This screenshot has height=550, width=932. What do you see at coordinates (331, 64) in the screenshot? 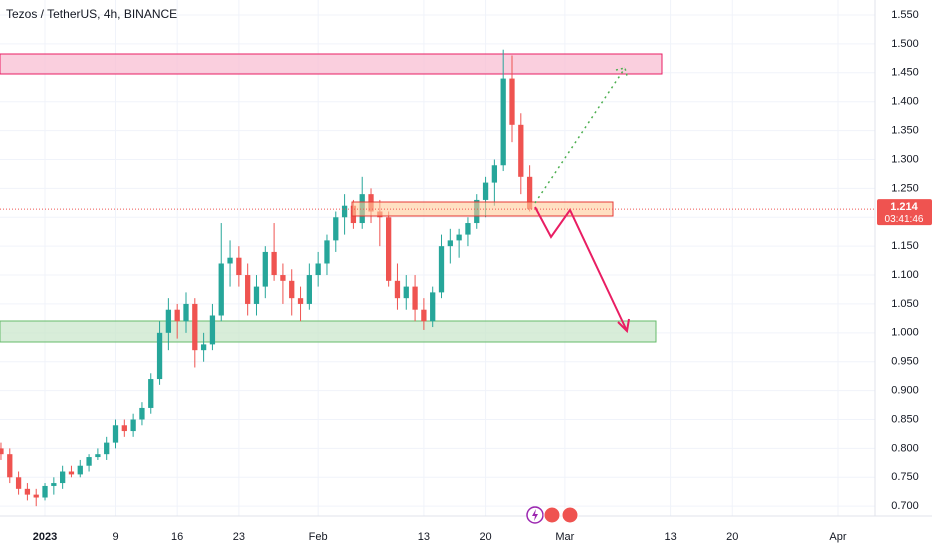
I see `resistance-zone` at bounding box center [331, 64].